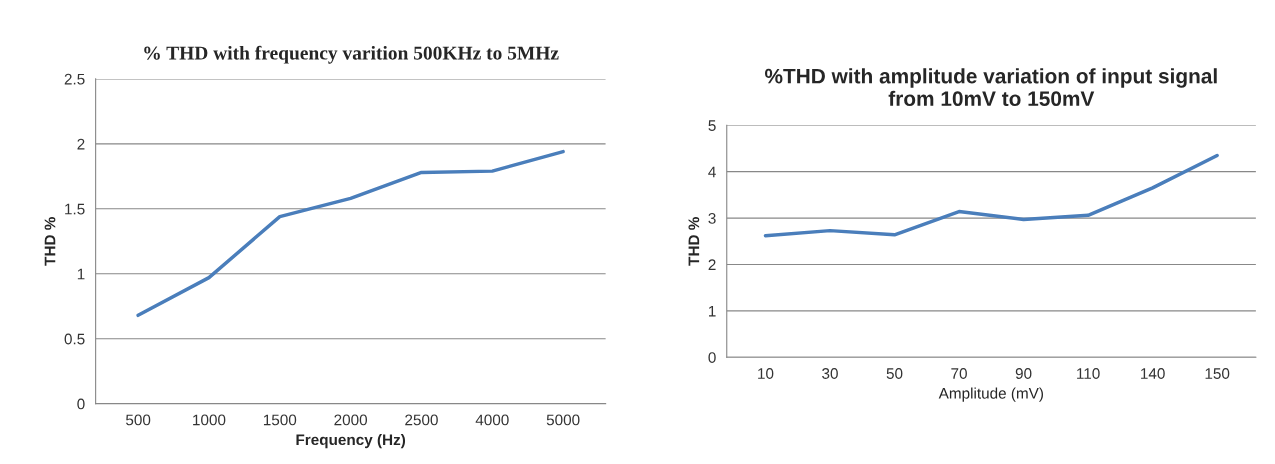 The width and height of the screenshot is (1275, 464). Describe the element at coordinates (209, 420) in the screenshot. I see `x-tick-label: 1000` at that location.